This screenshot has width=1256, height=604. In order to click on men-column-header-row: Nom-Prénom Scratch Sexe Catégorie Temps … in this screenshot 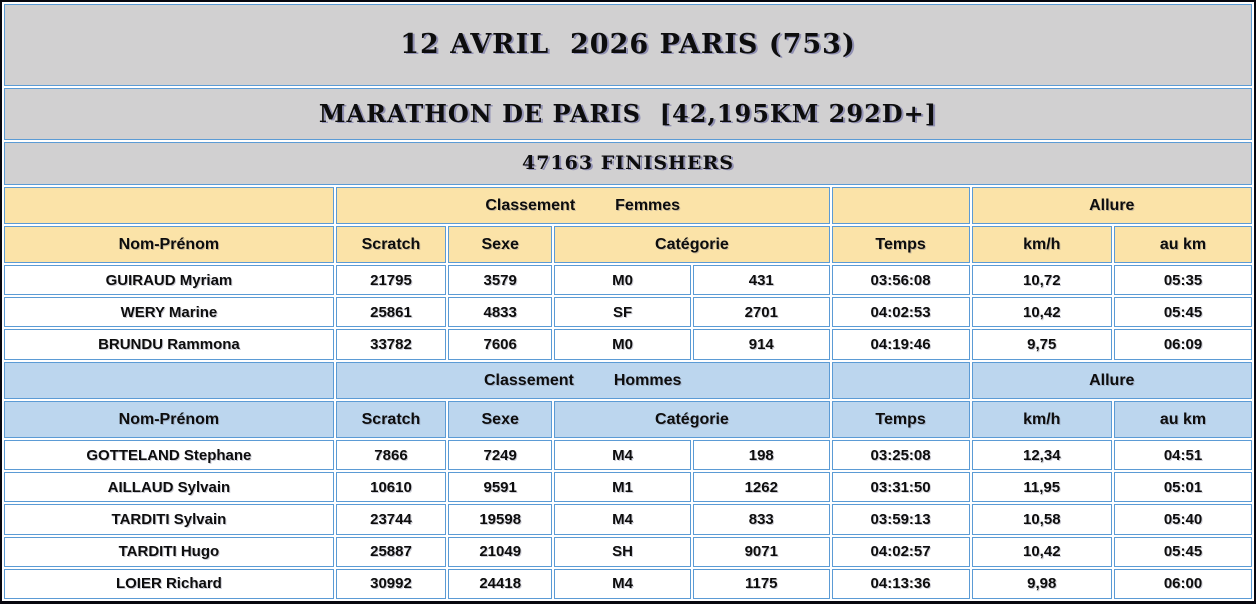, I will do `click(628, 419)`.